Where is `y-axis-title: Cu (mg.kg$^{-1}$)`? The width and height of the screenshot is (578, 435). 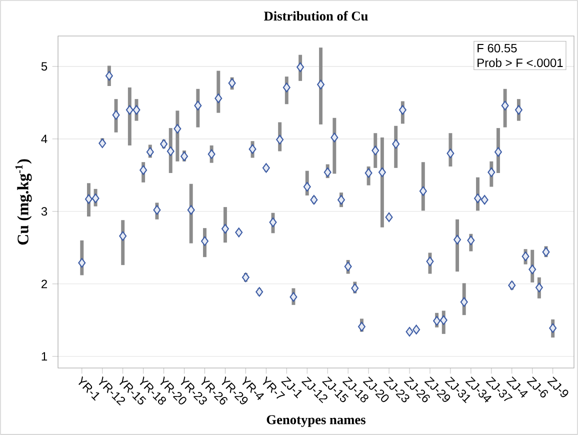
y-axis-title: Cu (mg.kg$^{-1}$) is located at coordinates (23, 202).